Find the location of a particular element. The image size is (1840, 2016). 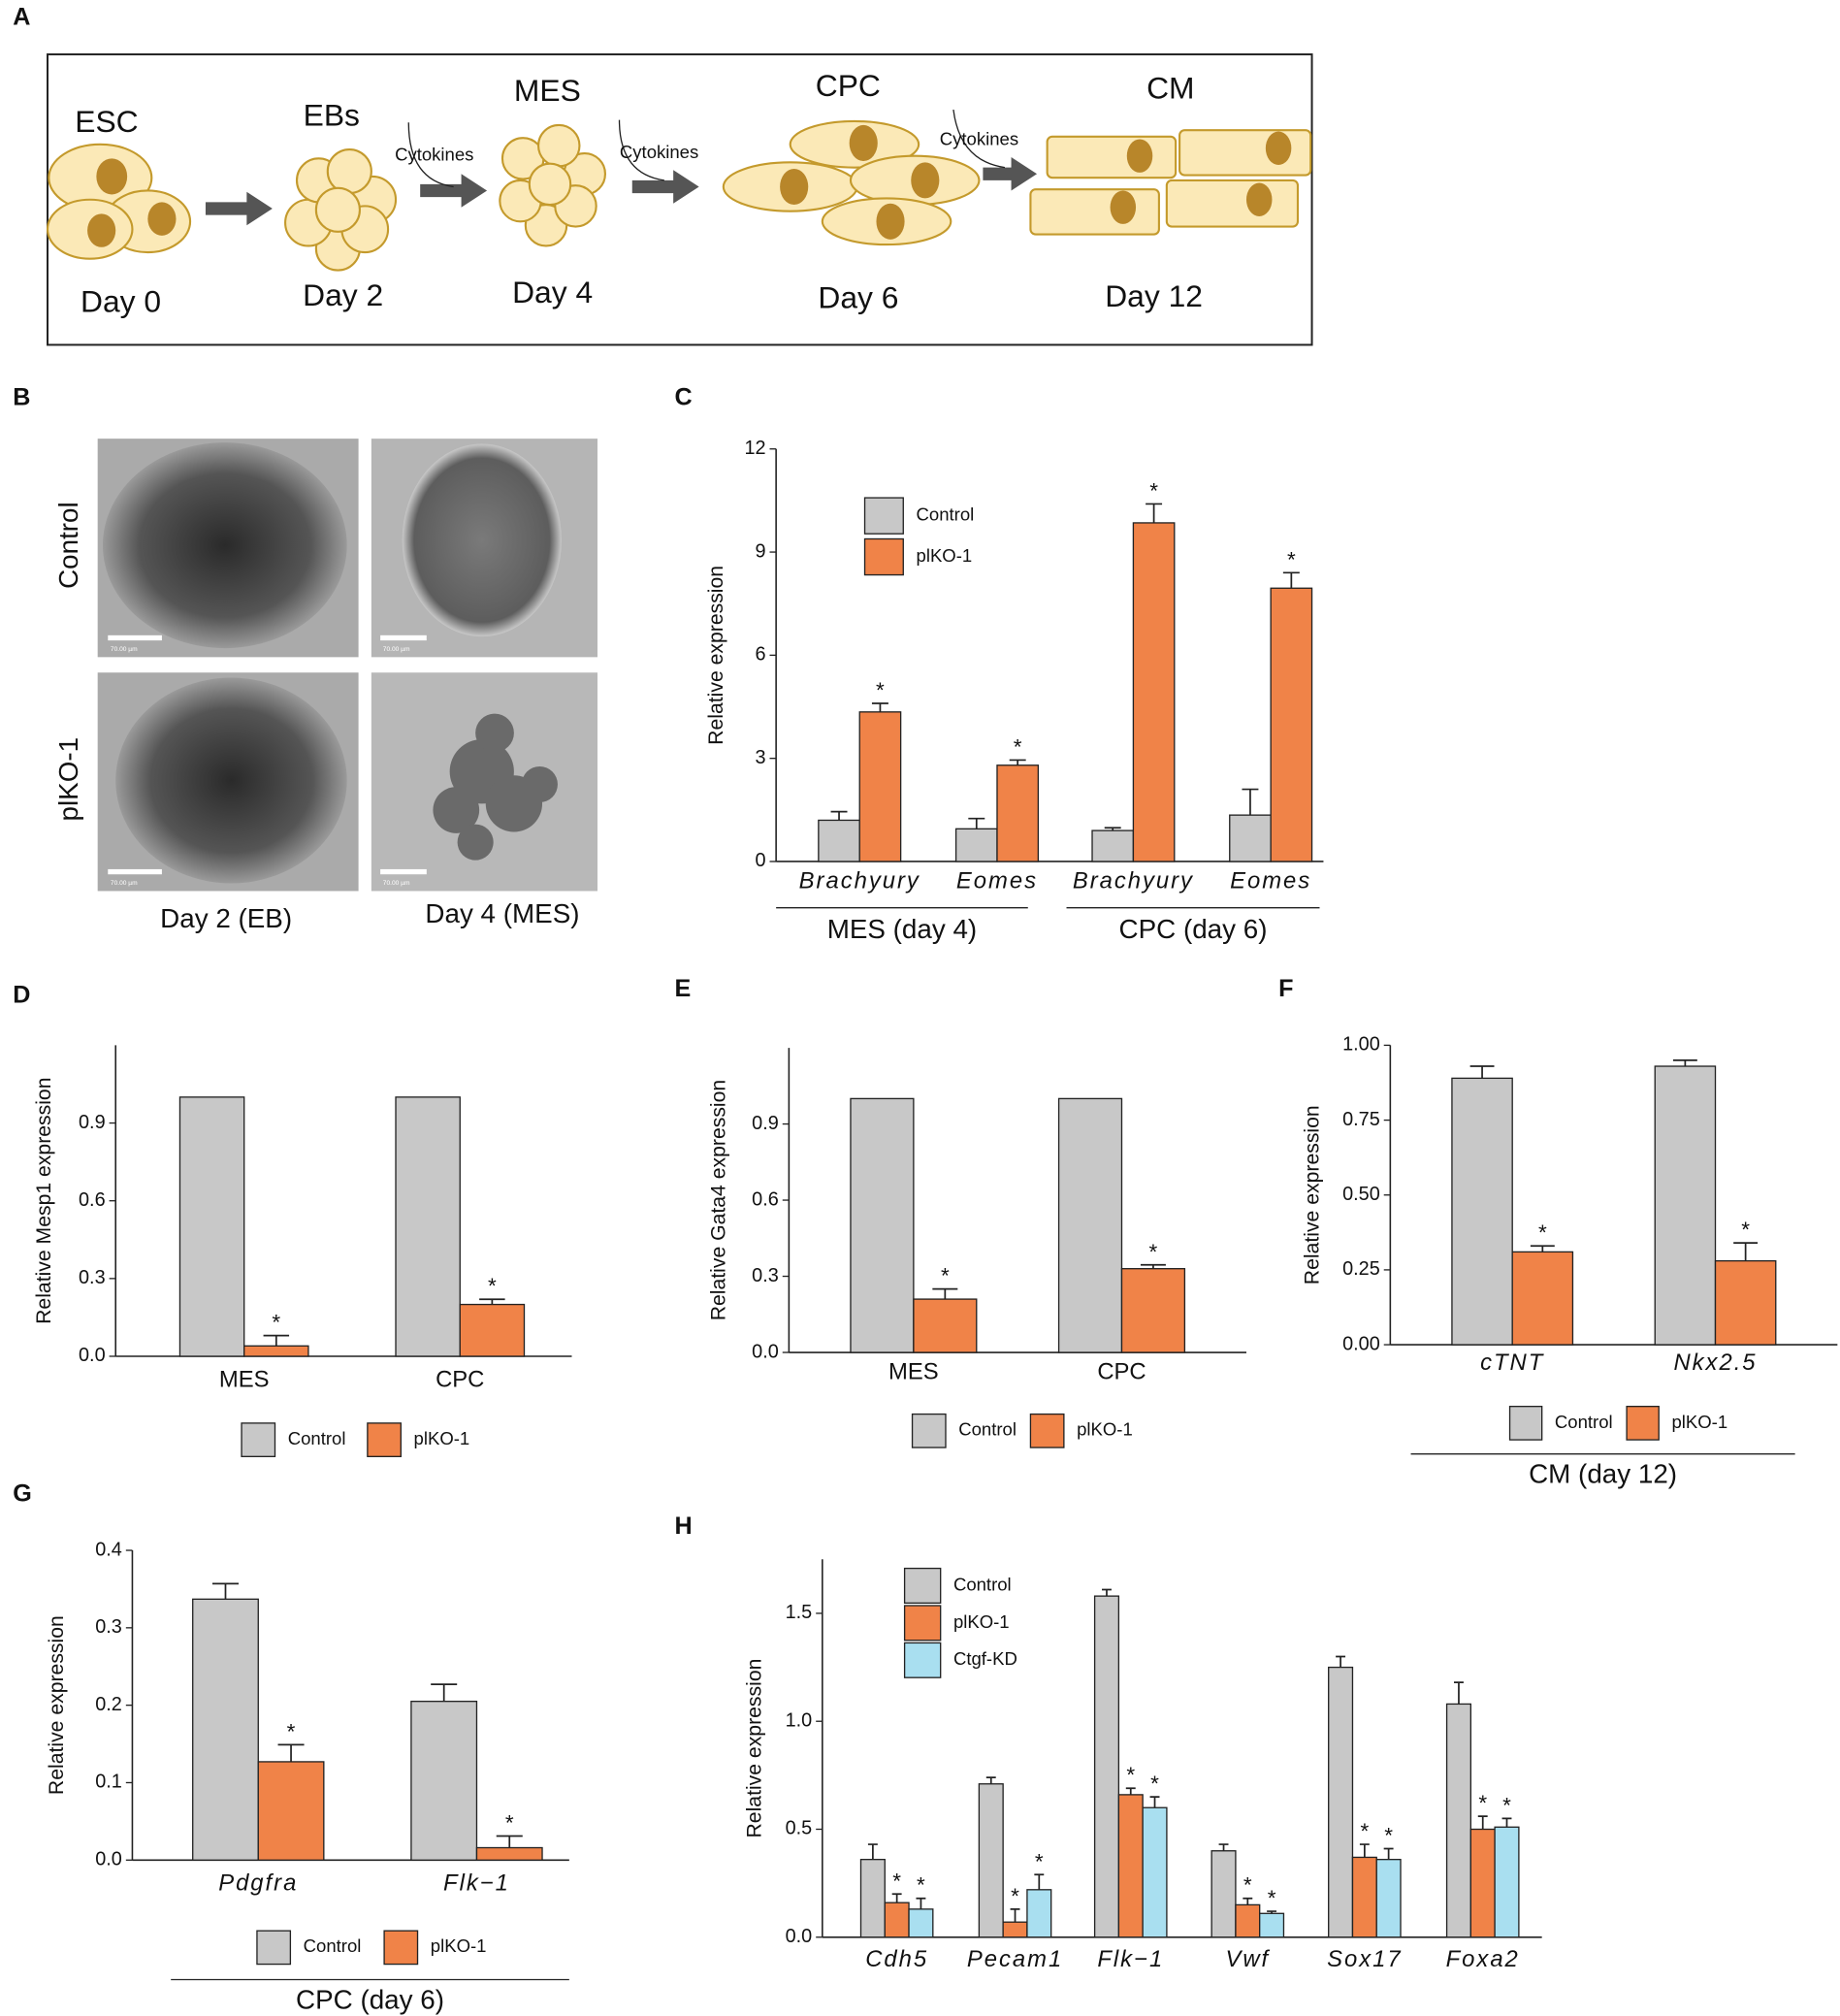

panel-label: A is located at coordinates (21, 17).